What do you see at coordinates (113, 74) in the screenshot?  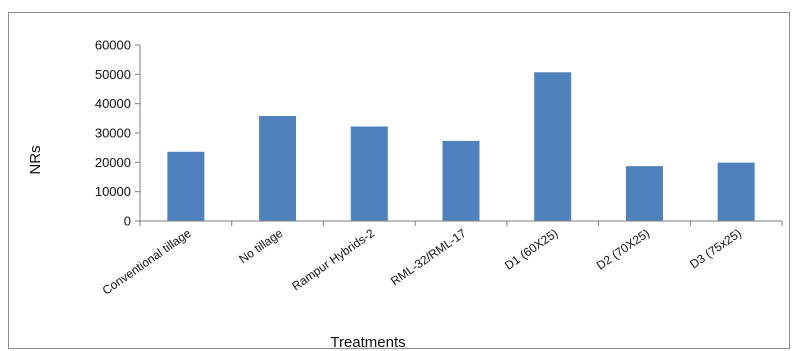 I see `y-tick-label: 50000` at bounding box center [113, 74].